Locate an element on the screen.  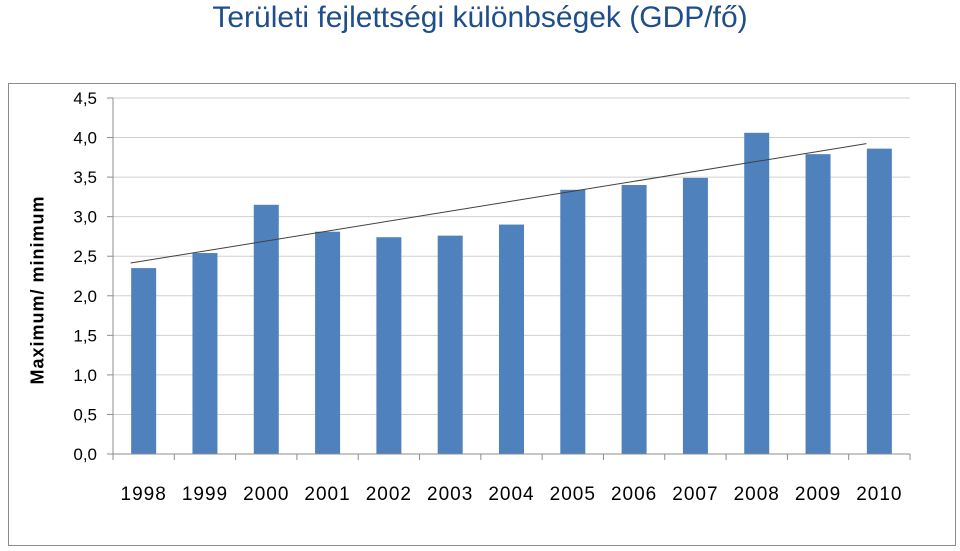
bar-2008 is located at coordinates (757, 293).